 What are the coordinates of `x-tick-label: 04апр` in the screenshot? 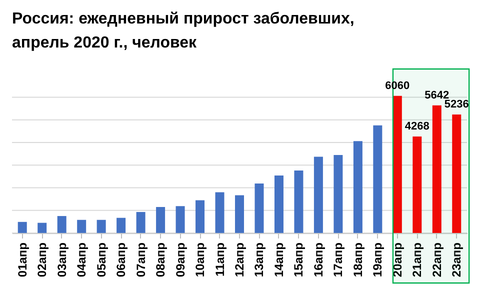 It's located at (81, 260).